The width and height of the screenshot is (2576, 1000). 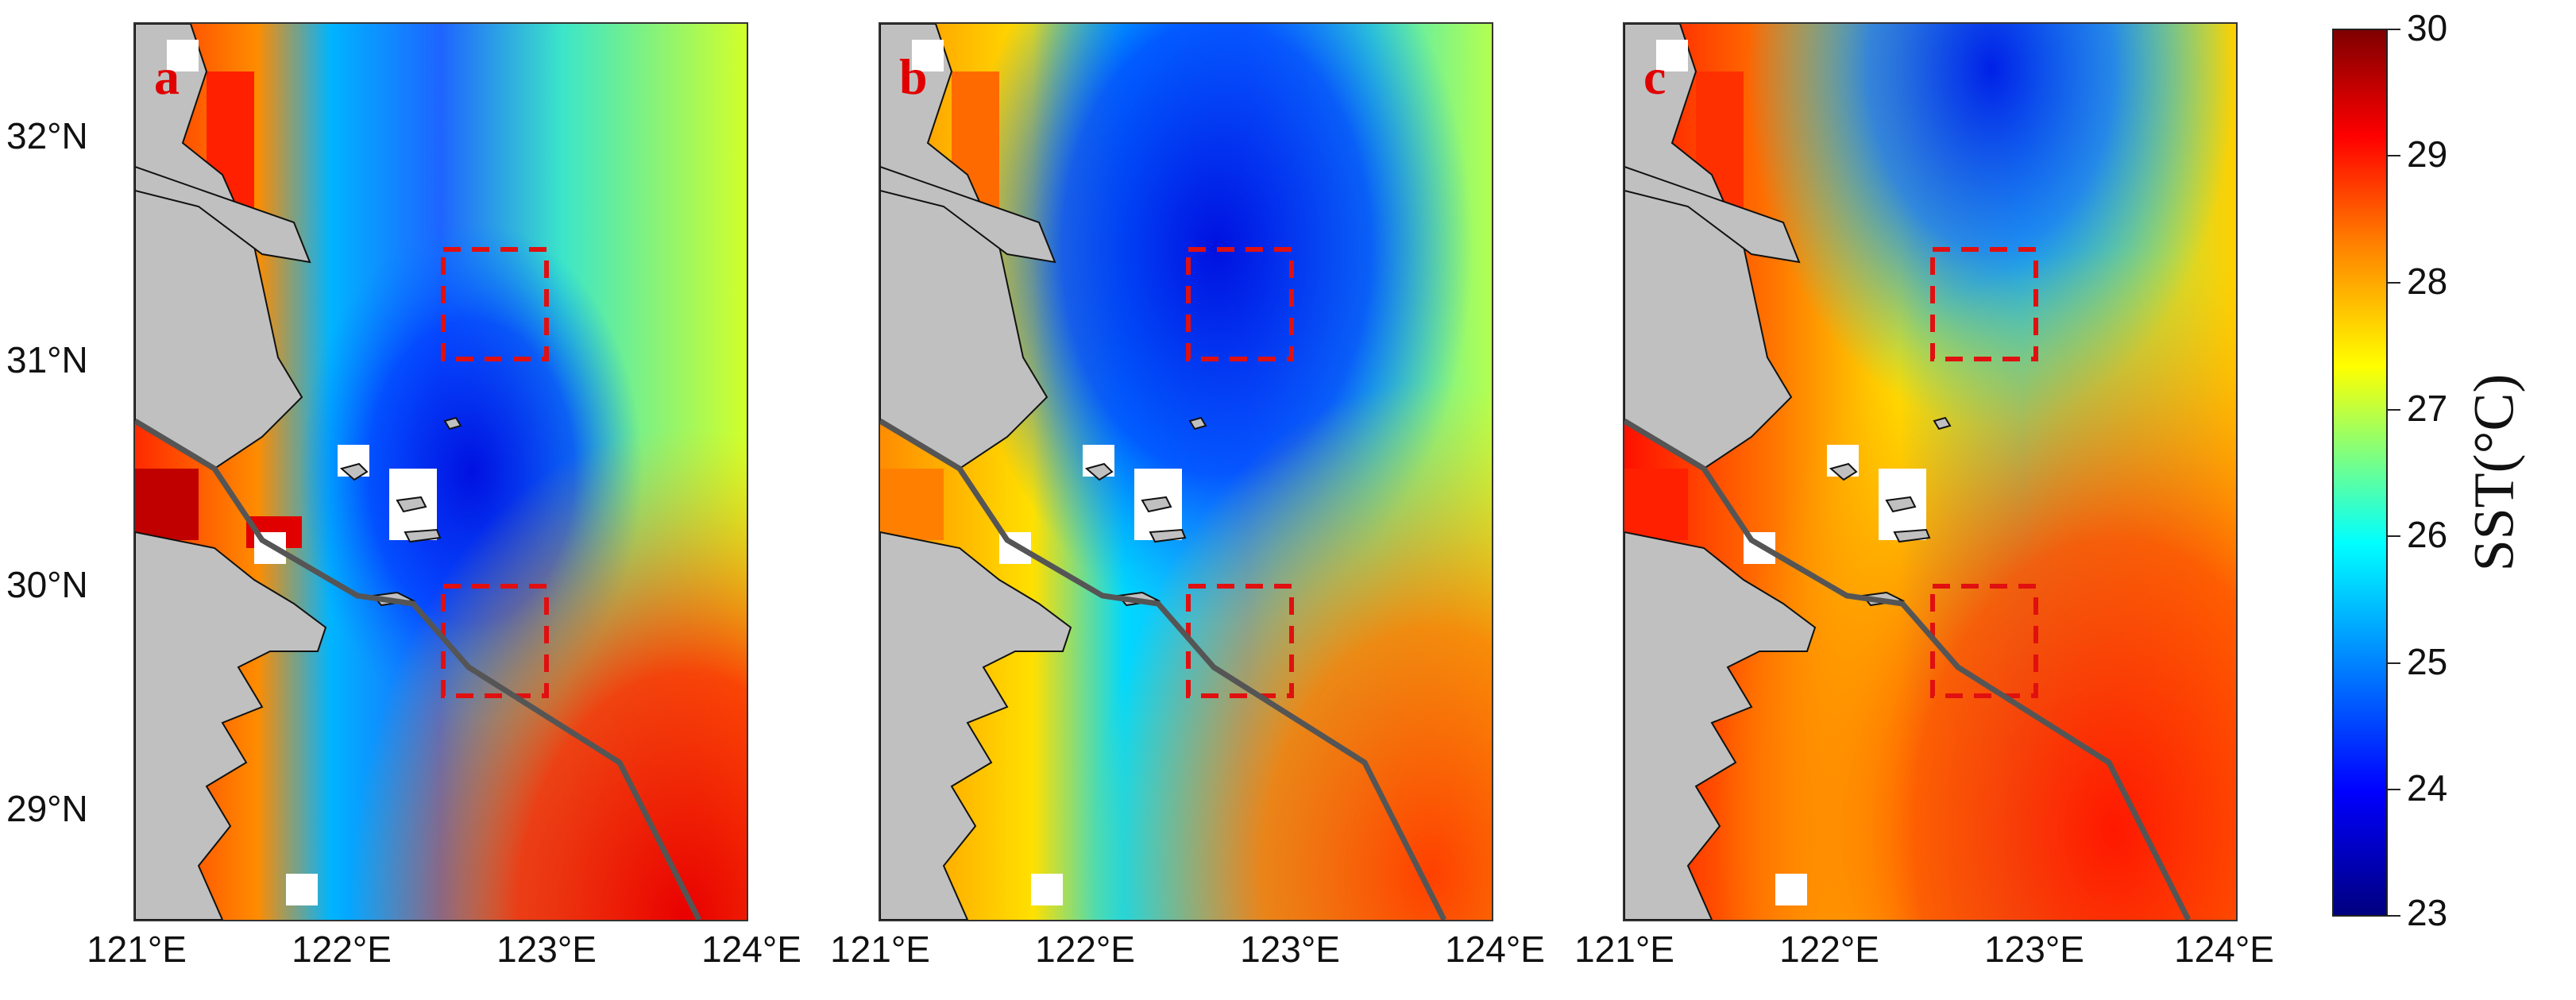 What do you see at coordinates (913, 76) in the screenshot?
I see `panel-label-b: b` at bounding box center [913, 76].